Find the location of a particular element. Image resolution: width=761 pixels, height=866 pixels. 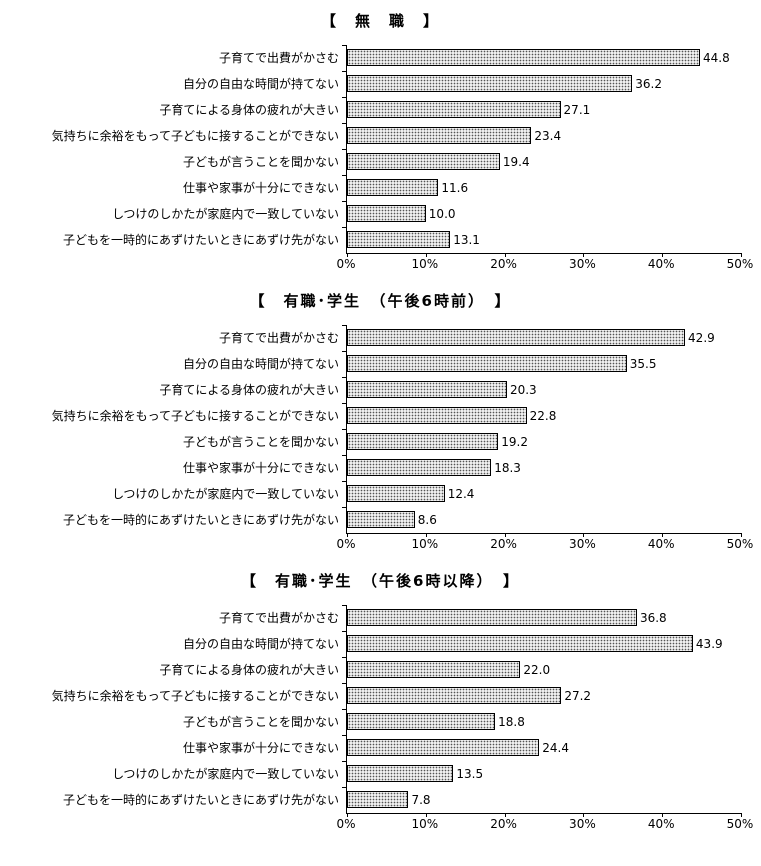

value-label: 7.8 is located at coordinates (421, 800).